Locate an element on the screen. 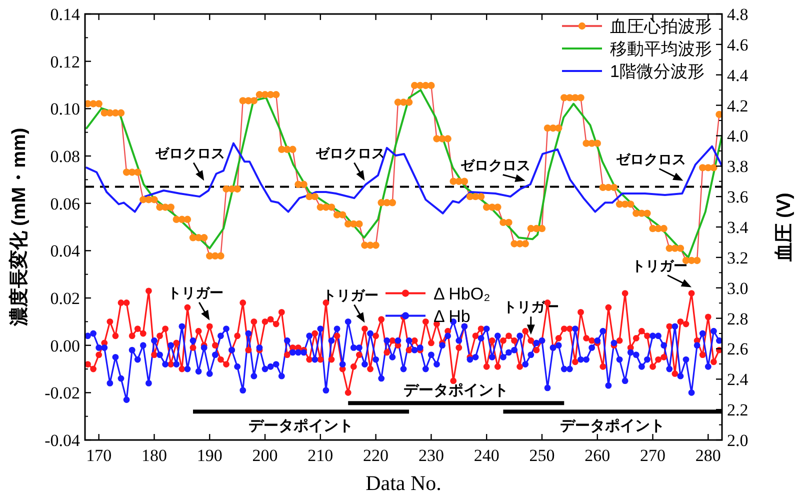  x-tick-label: 190 is located at coordinates (209, 455).